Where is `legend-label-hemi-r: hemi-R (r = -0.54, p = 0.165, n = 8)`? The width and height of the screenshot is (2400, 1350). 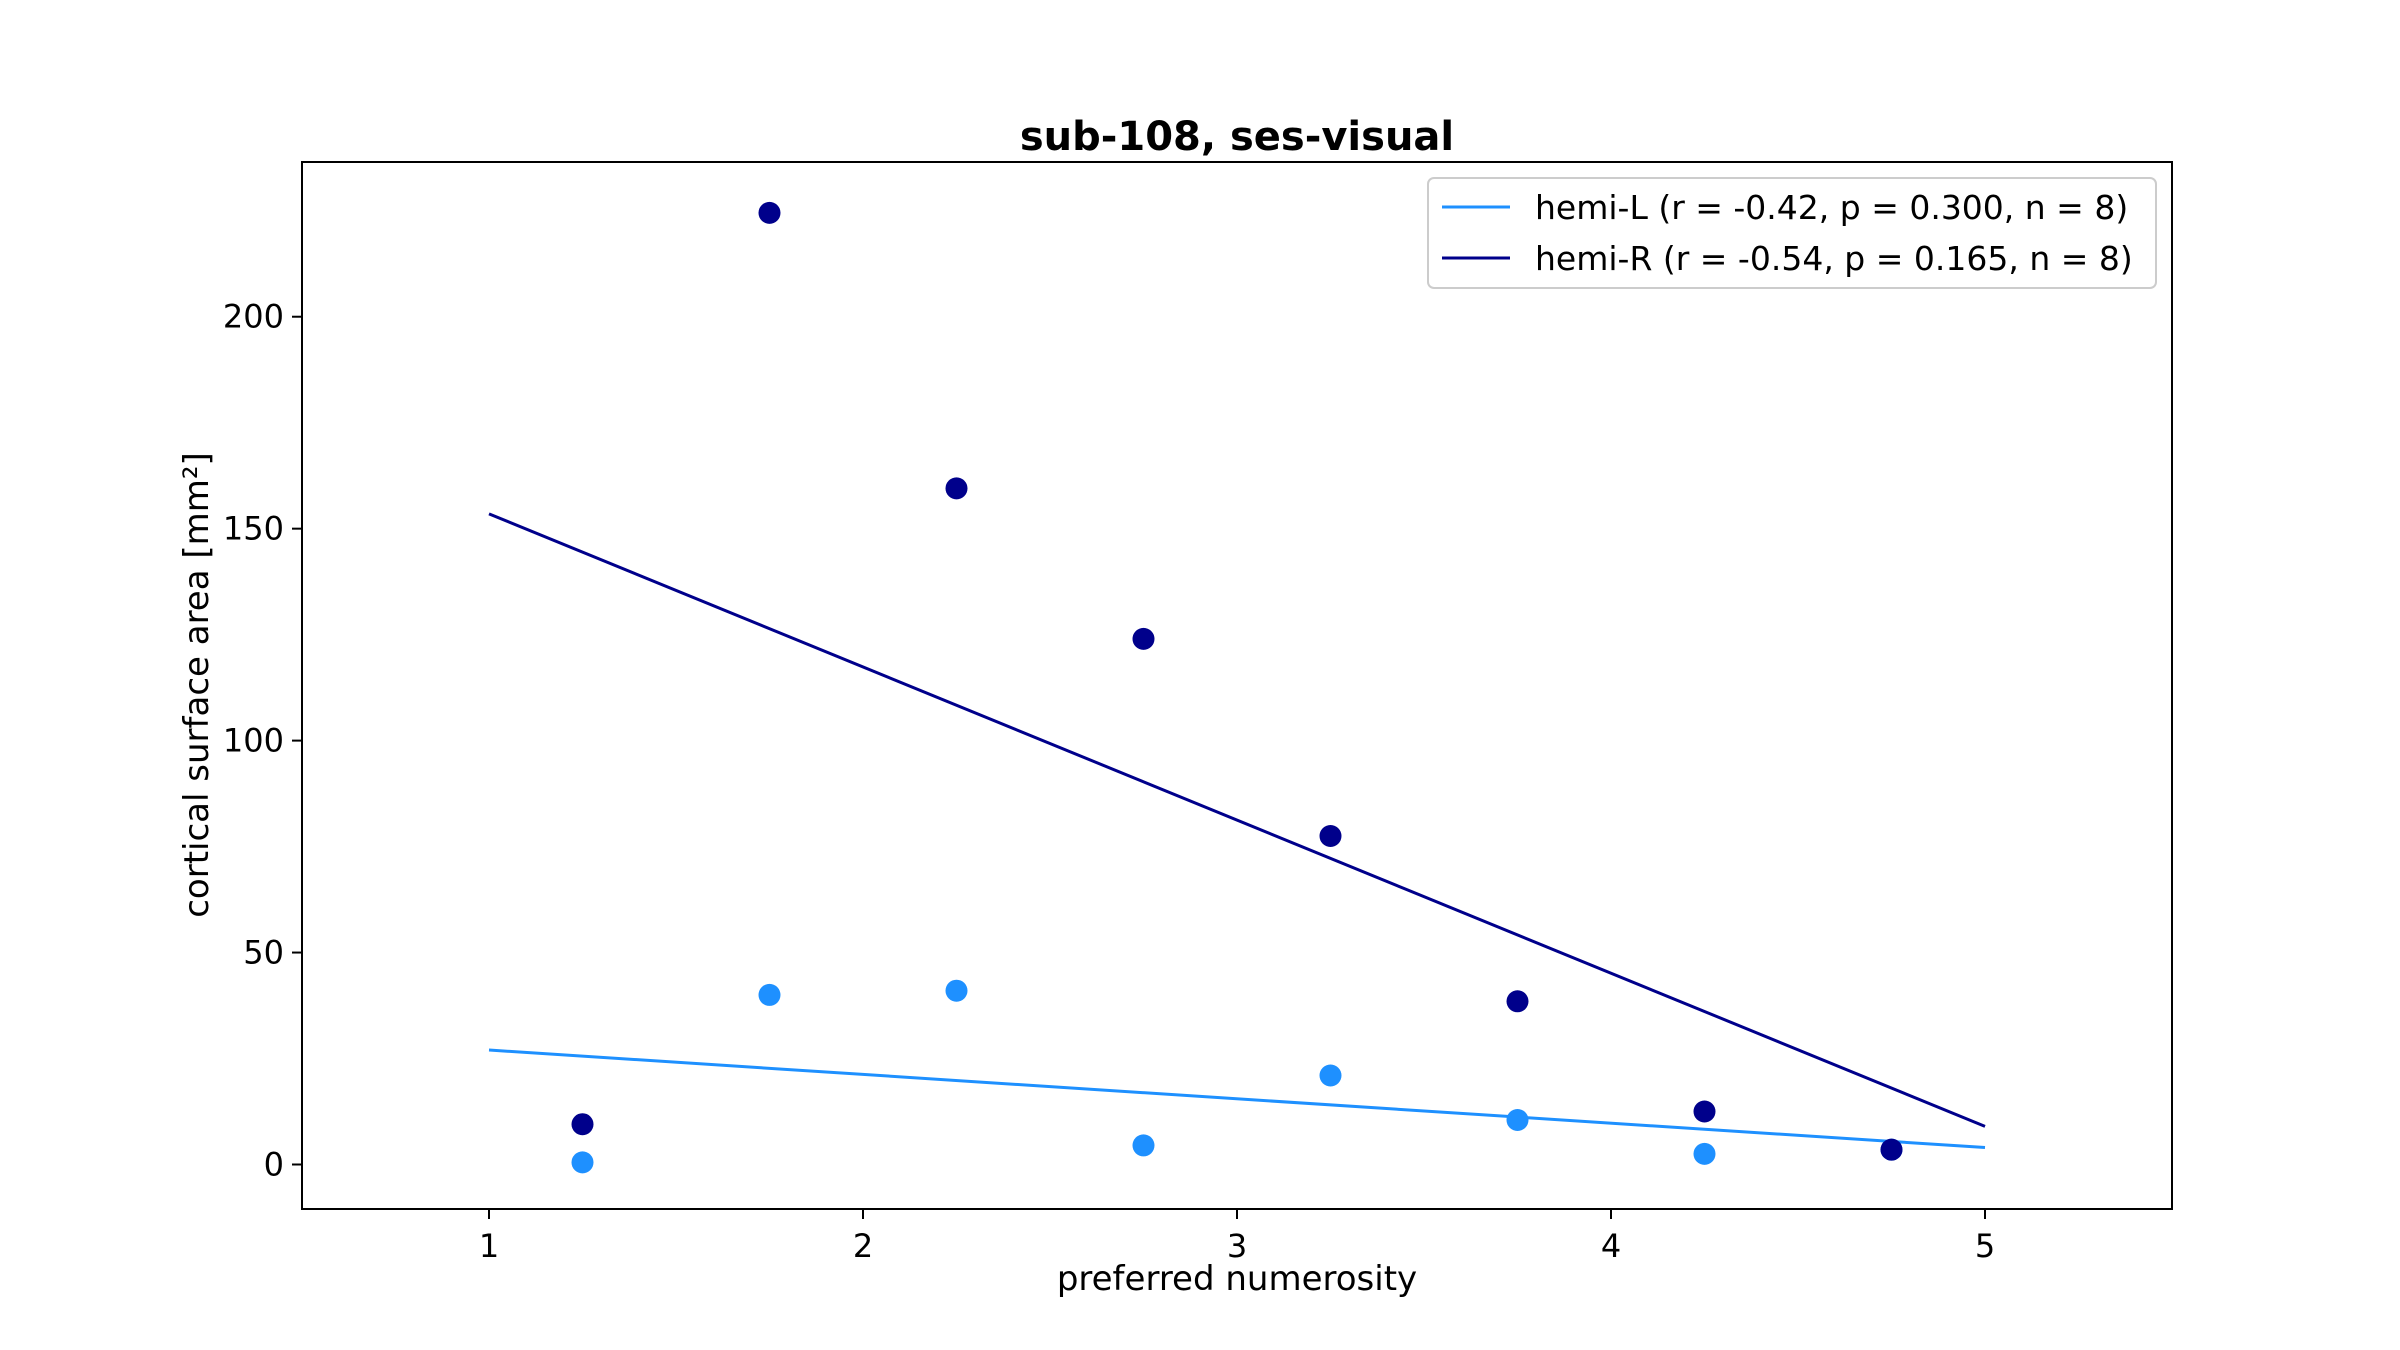 legend-label-hemi-r: hemi-R (r = -0.54, p = 0.165, n = 8) is located at coordinates (1834, 258).